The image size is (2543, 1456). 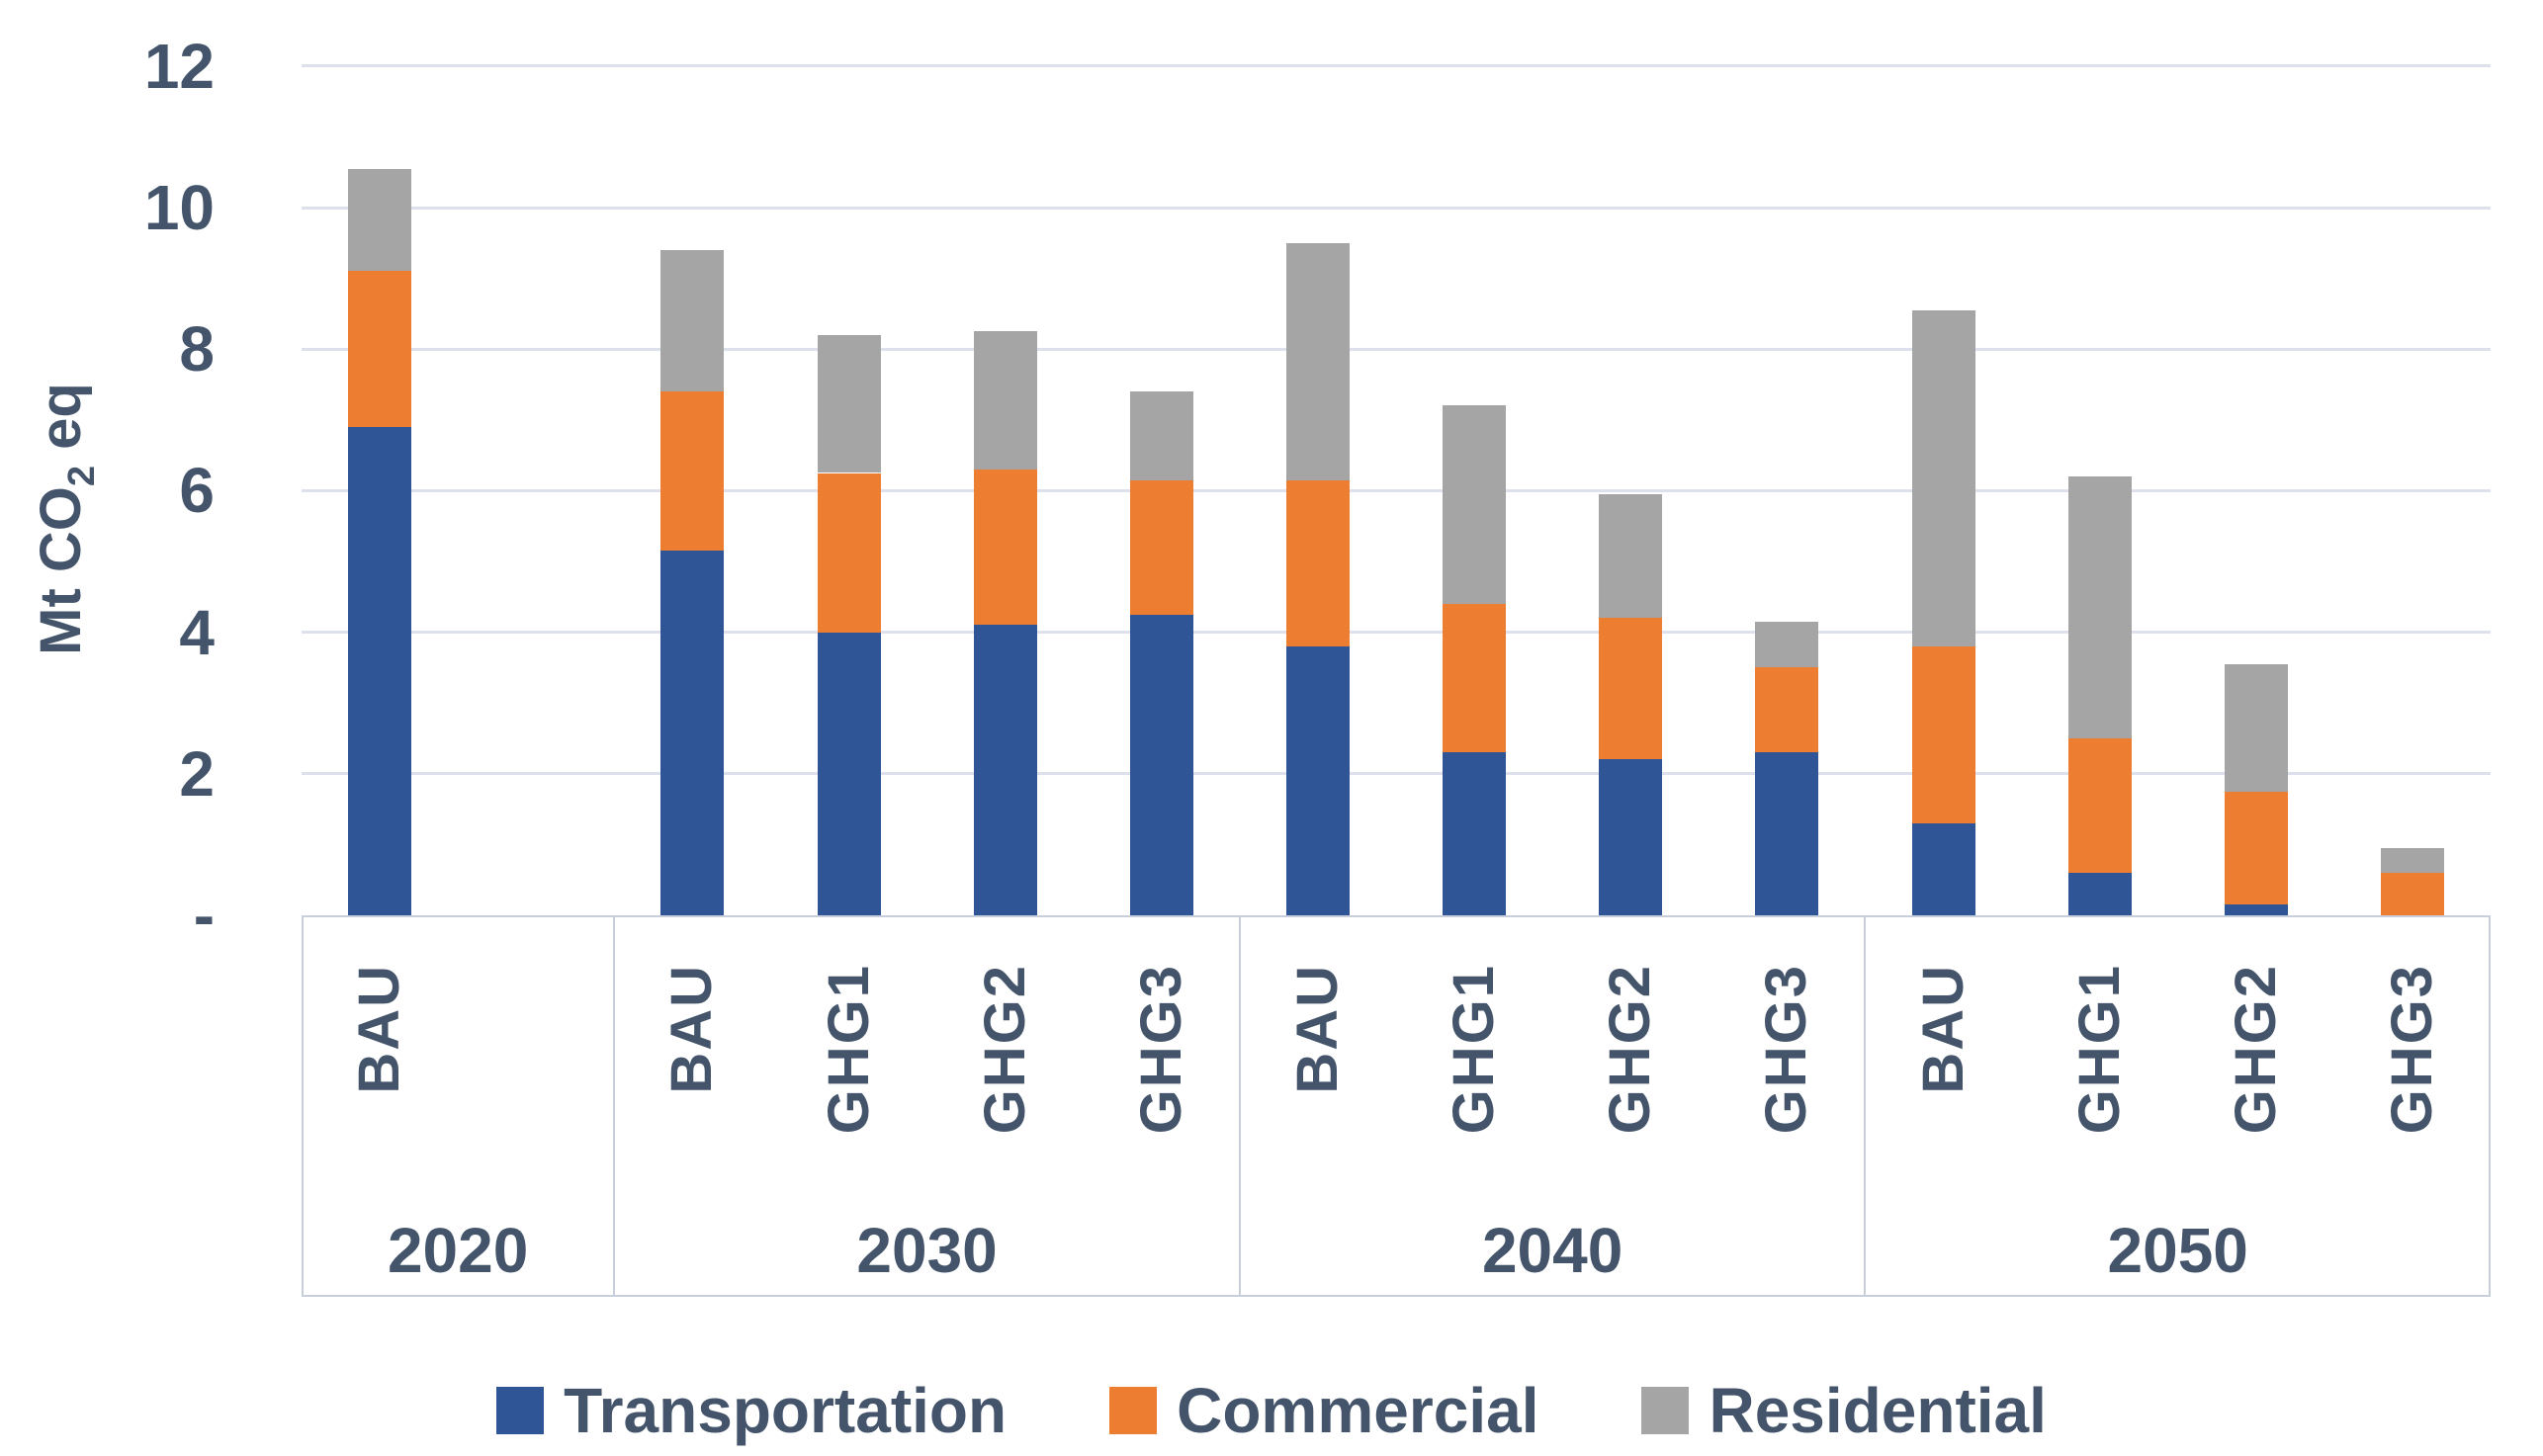 What do you see at coordinates (197, 632) in the screenshot?
I see `y-axis-tick: 4` at bounding box center [197, 632].